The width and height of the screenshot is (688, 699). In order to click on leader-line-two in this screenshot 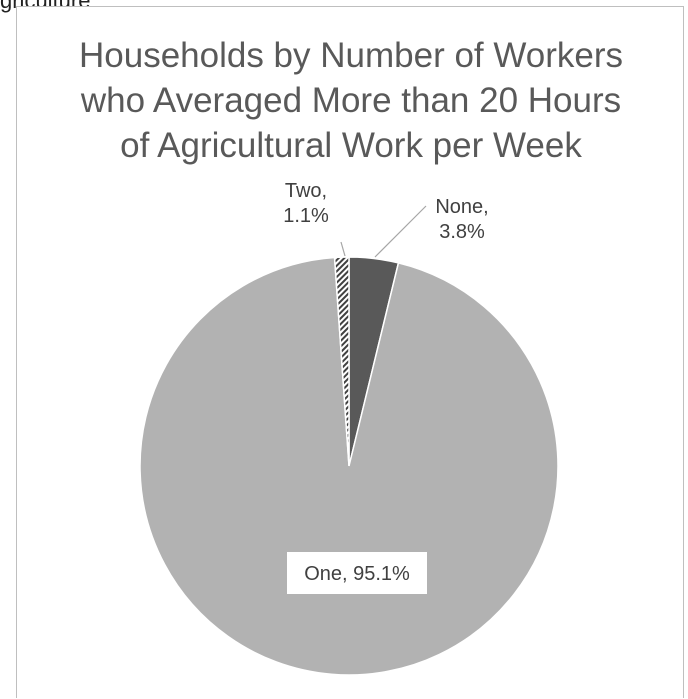, I will do `click(343, 249)`.